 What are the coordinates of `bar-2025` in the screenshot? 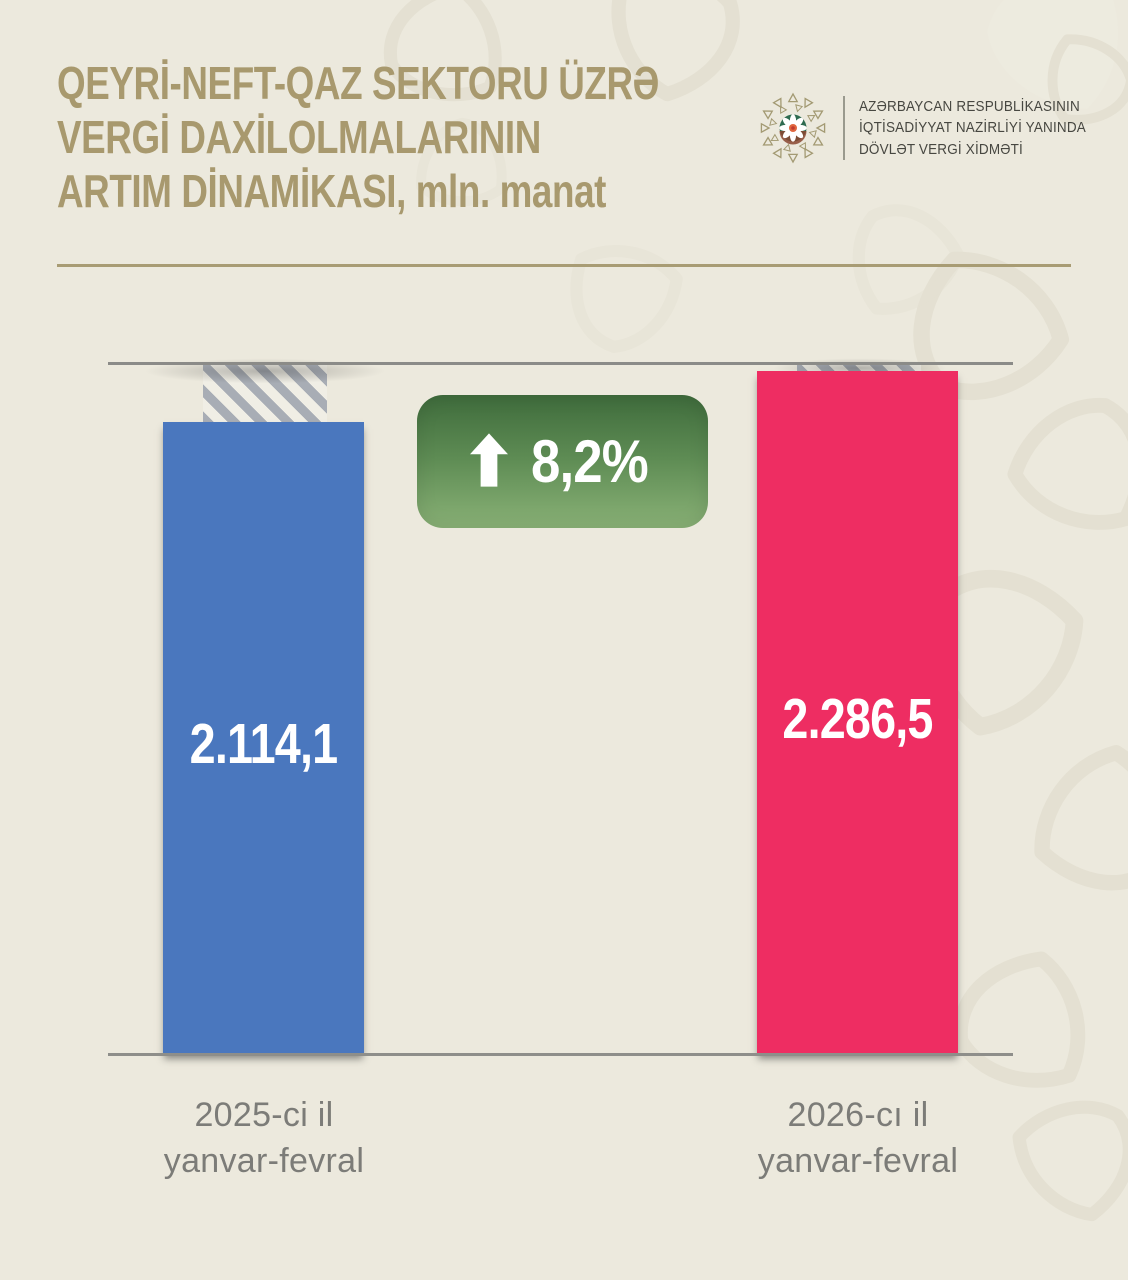 It's located at (263, 738).